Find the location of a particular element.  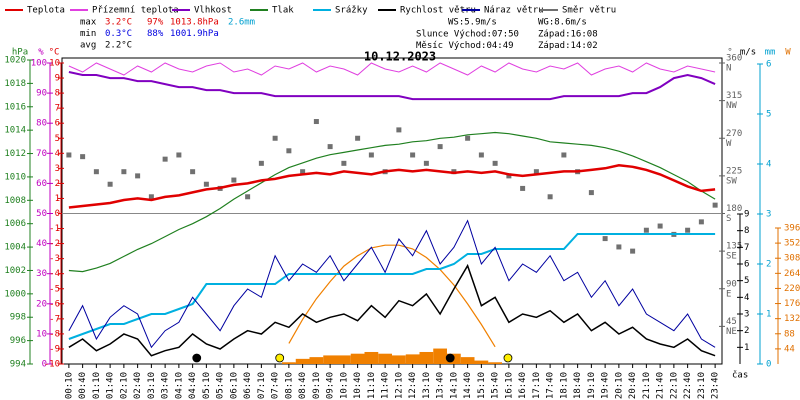

x-tick-label: 16:40 is located at coordinates (523, 385).